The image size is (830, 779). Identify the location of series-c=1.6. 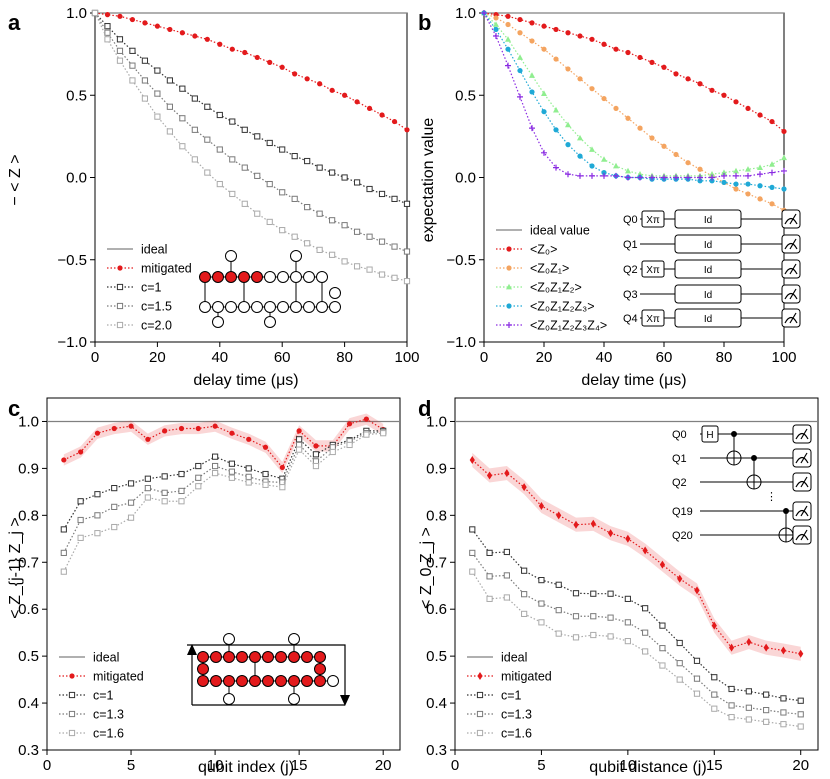
(636, 649).